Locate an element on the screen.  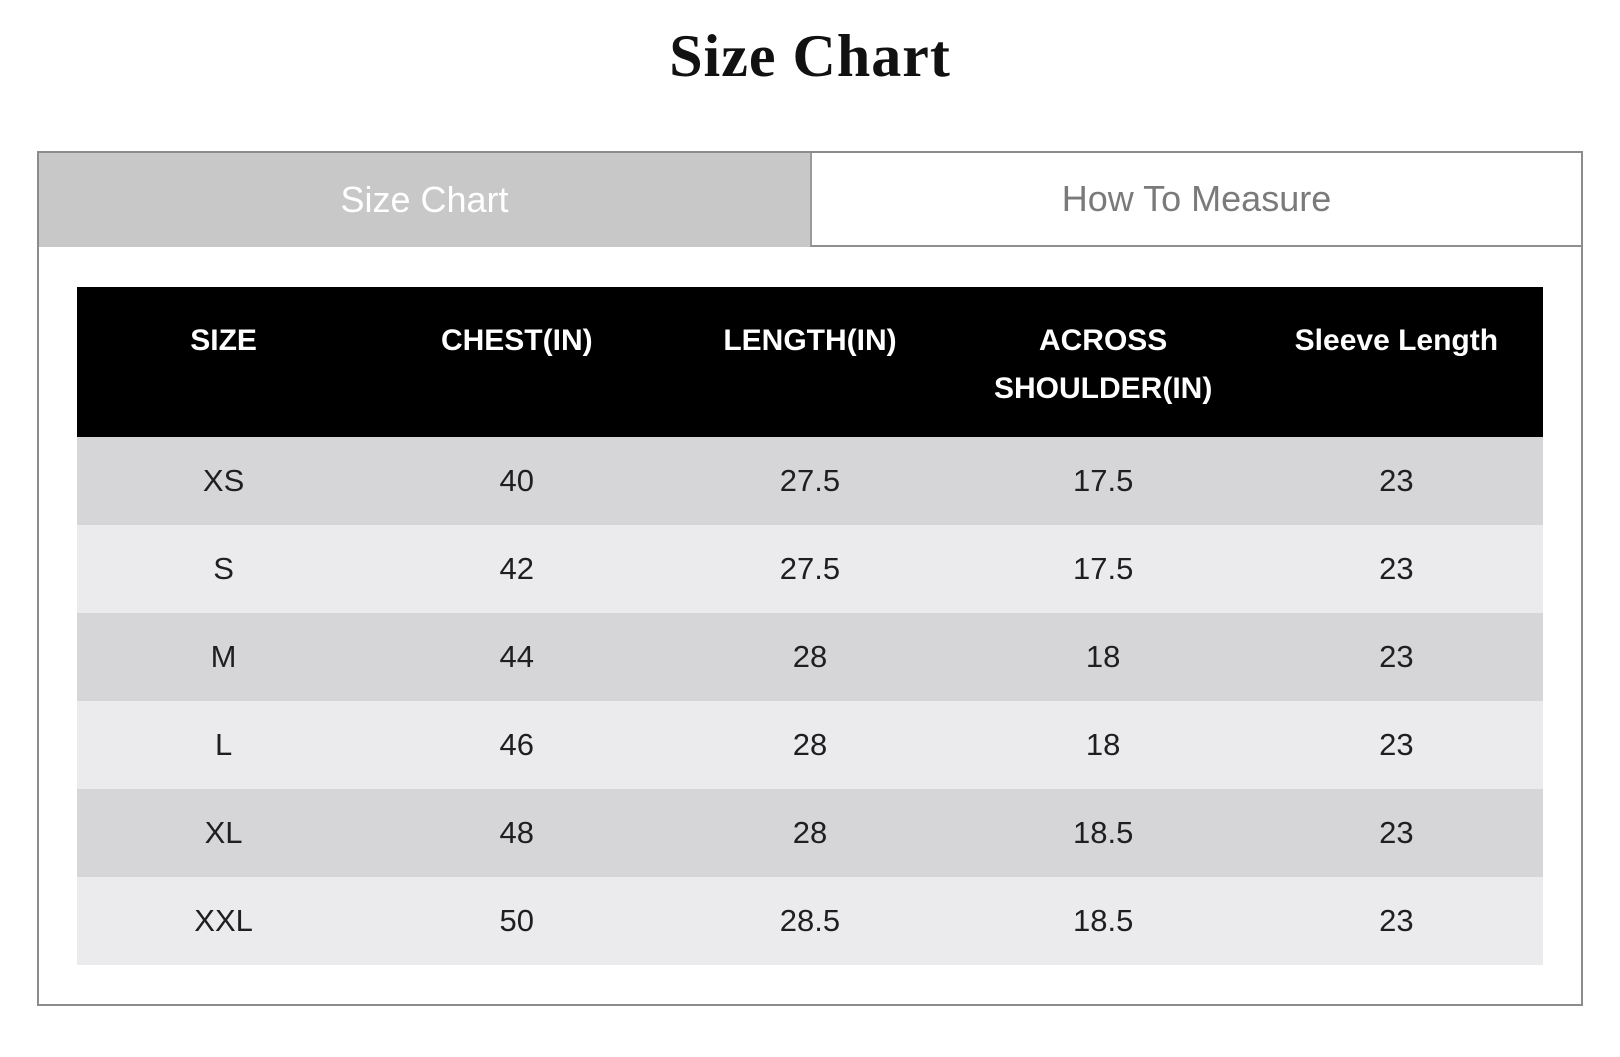
column-header-size: SIZE is located at coordinates (224, 362).